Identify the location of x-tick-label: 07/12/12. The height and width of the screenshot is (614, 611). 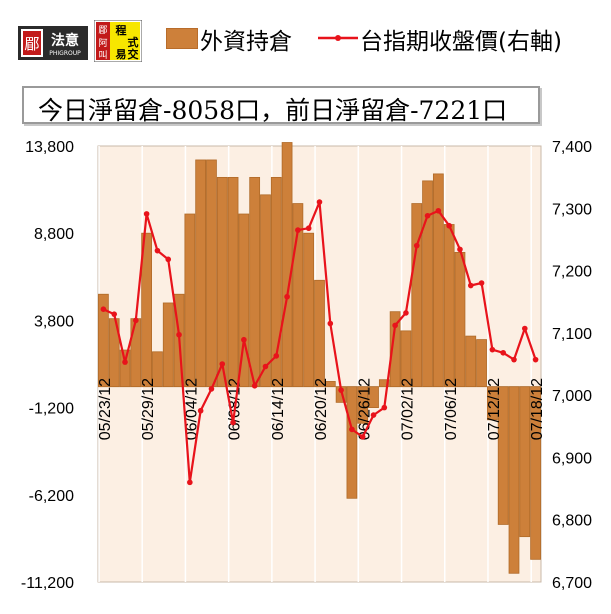
(494, 409).